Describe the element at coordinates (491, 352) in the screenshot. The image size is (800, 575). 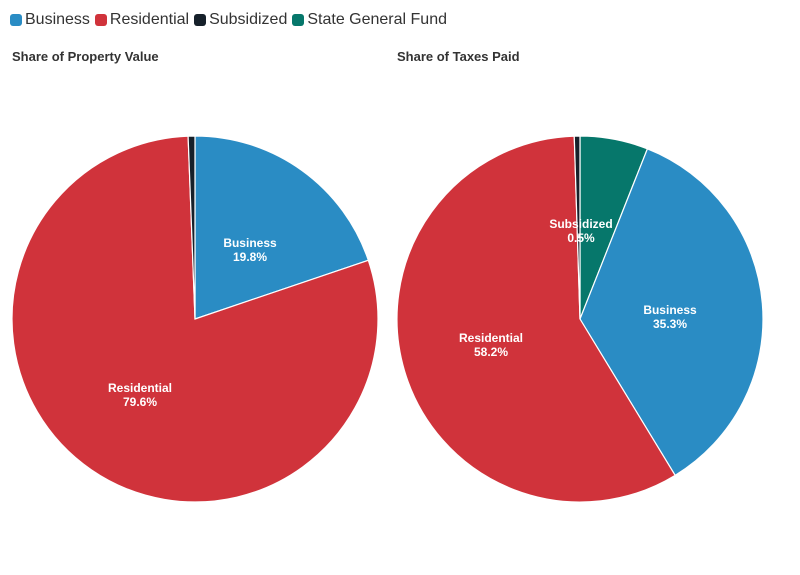
I see `taxes-paid-slice-value-residential: 58.2%` at that location.